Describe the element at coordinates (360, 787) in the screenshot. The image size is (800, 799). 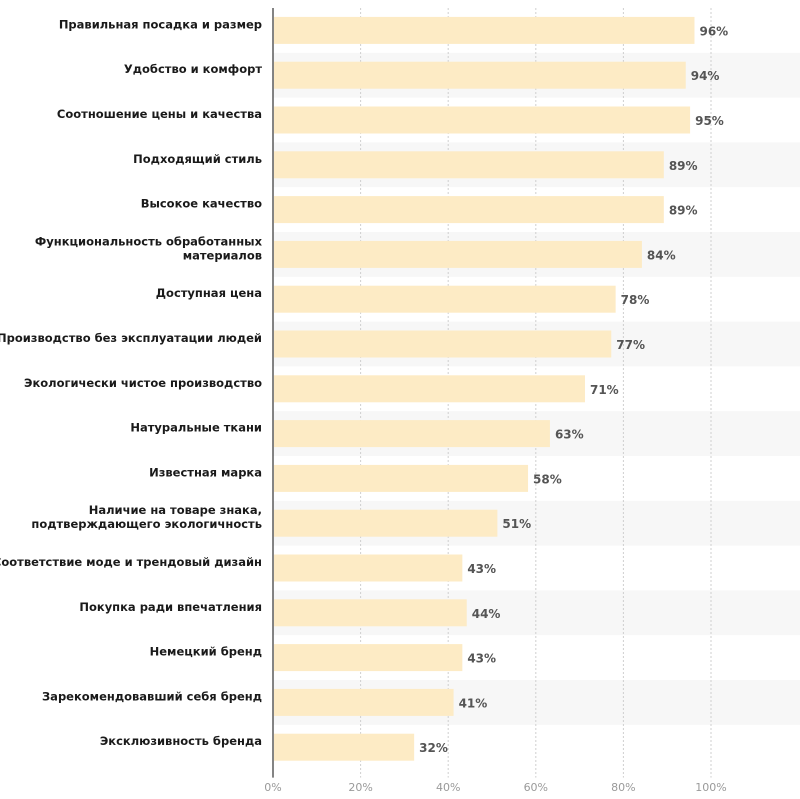
I see `tick-label: 20%` at that location.